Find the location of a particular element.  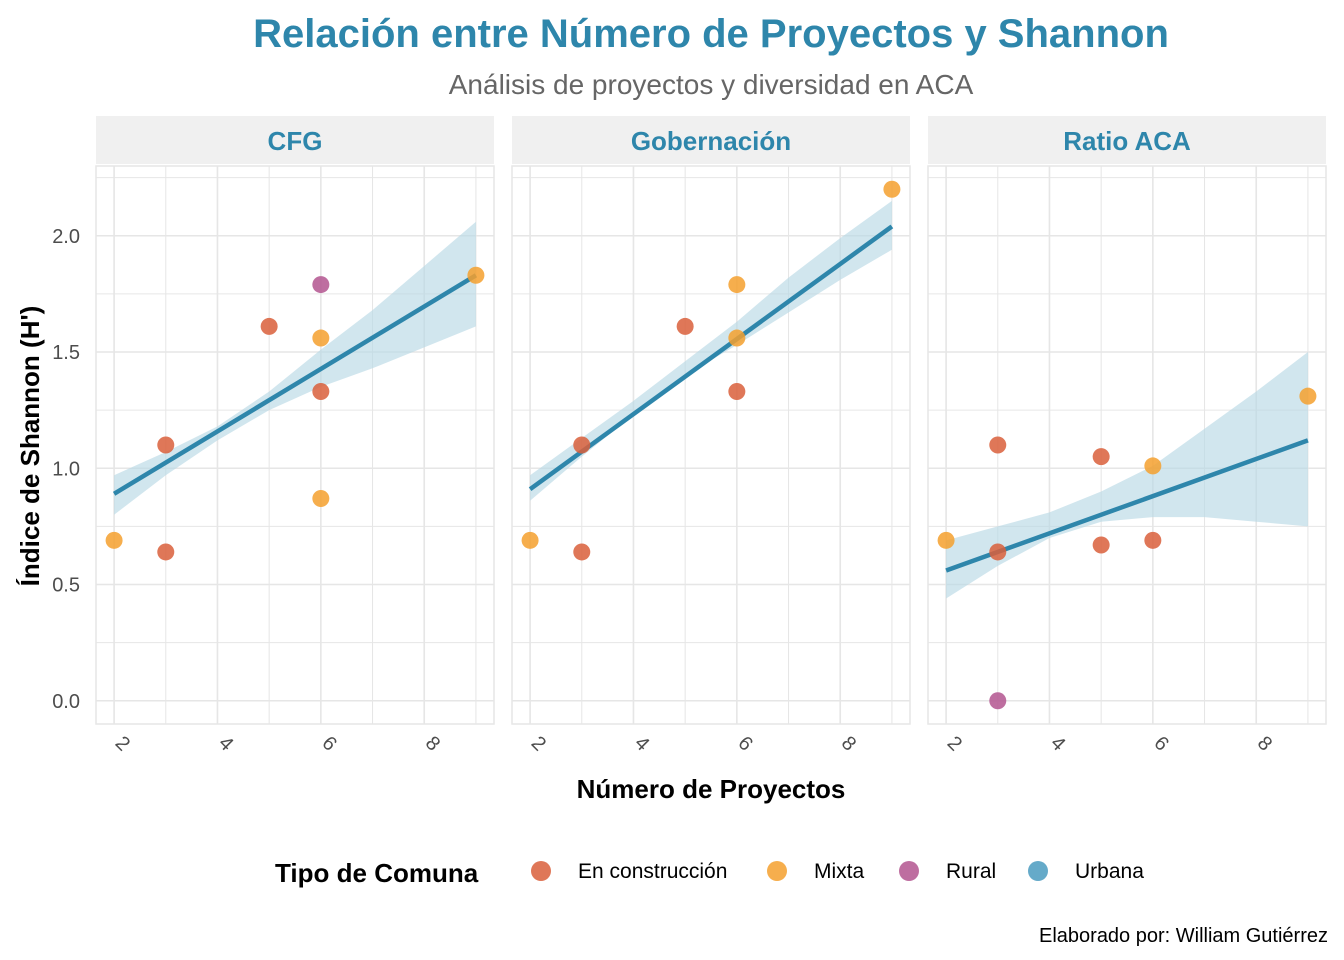

y-tick-label: 1.5 is located at coordinates (66, 353).